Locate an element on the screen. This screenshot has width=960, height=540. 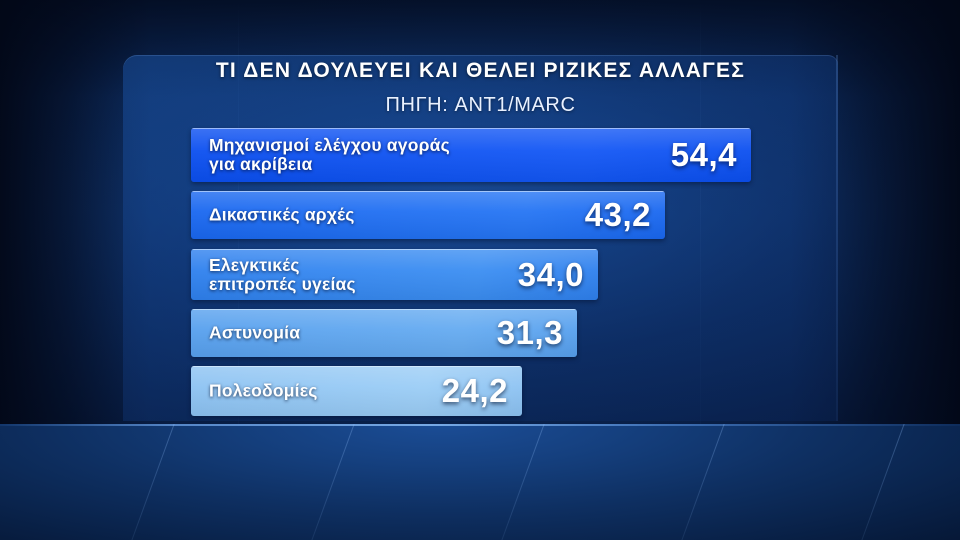
bar-category-label: Δικαστικές αρχές is located at coordinates (282, 214).